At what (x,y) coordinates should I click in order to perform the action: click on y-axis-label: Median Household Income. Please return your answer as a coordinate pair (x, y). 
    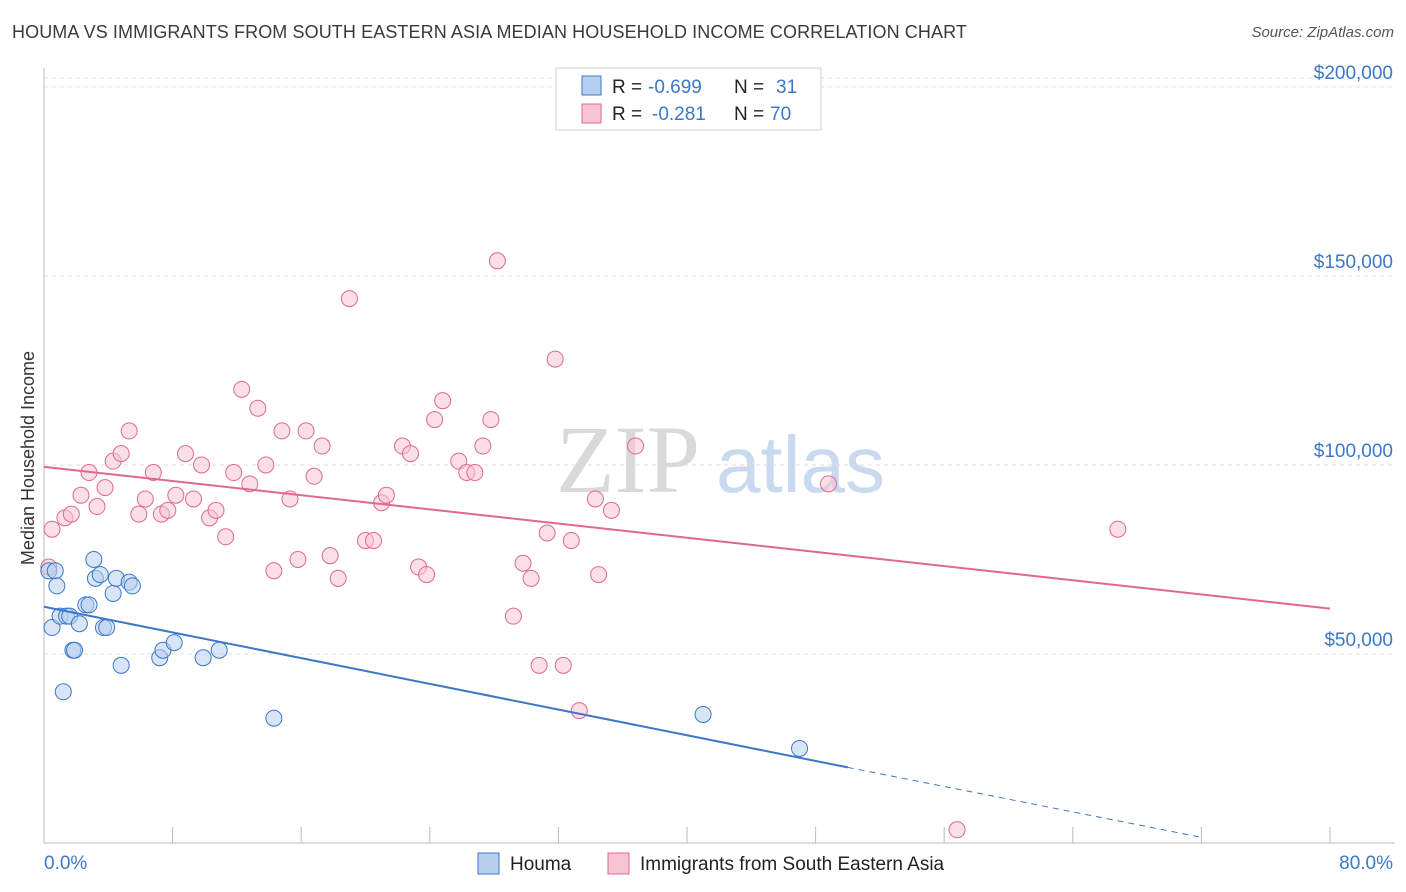
    Looking at the image, I should click on (28, 458).